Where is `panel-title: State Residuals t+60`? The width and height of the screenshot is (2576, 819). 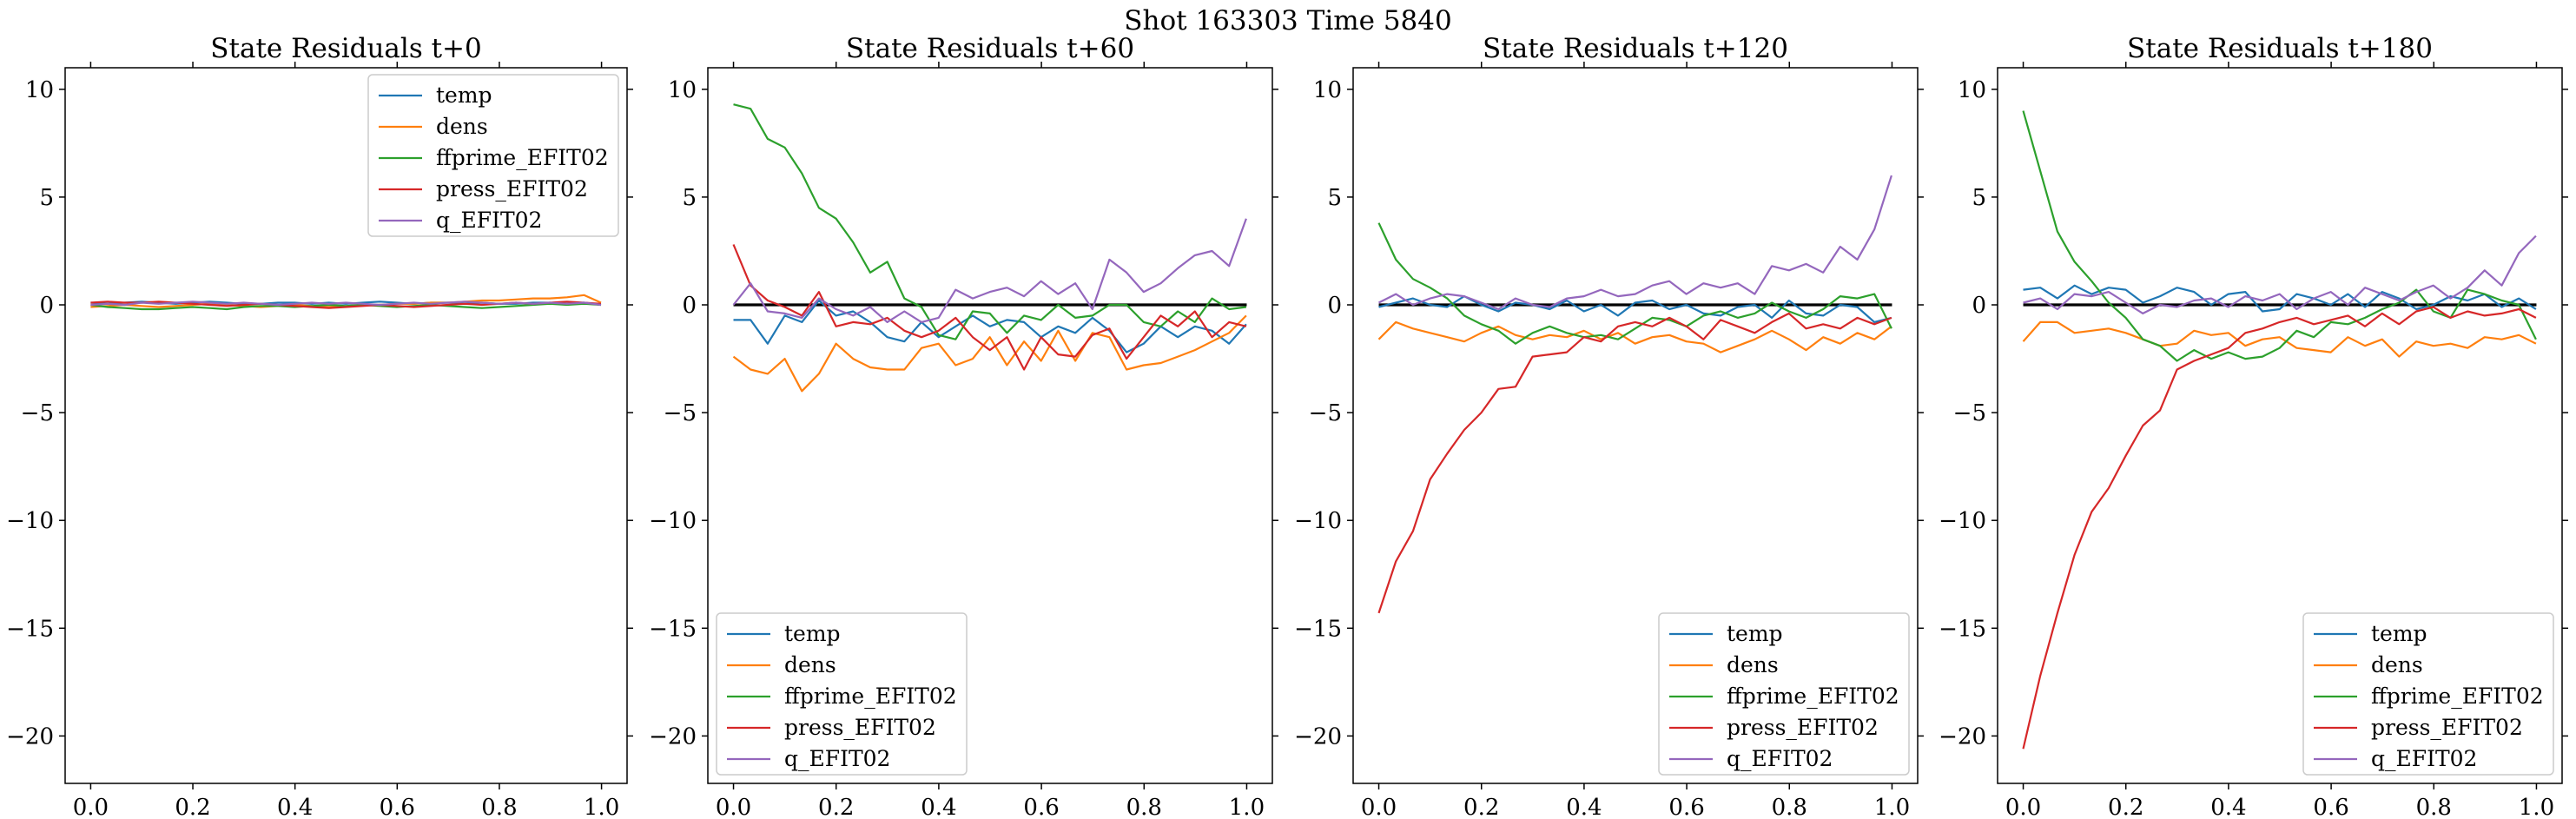
panel-title: State Residuals t+60 is located at coordinates (990, 48).